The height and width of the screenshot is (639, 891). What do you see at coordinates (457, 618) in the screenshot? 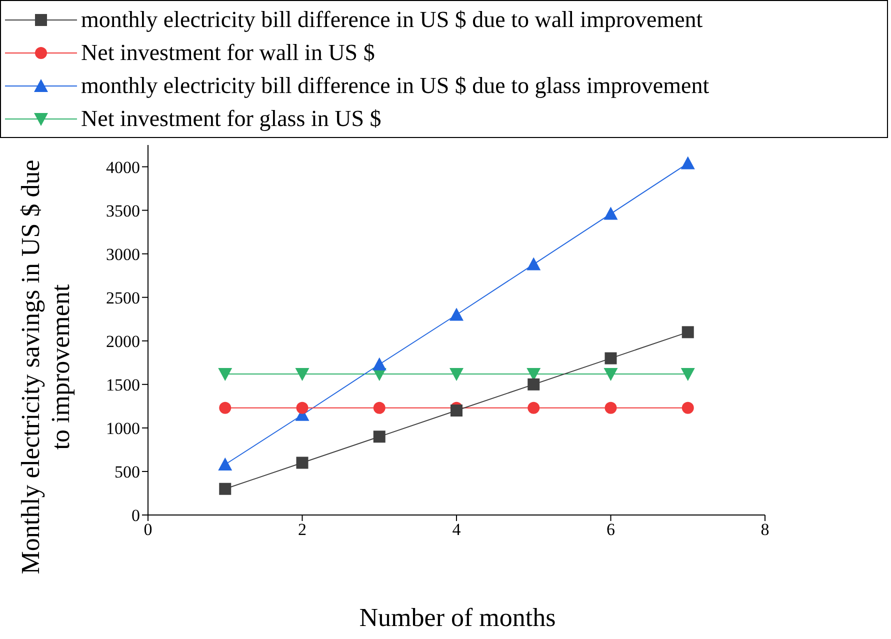
I see `x-axis-title: Number of months` at bounding box center [457, 618].